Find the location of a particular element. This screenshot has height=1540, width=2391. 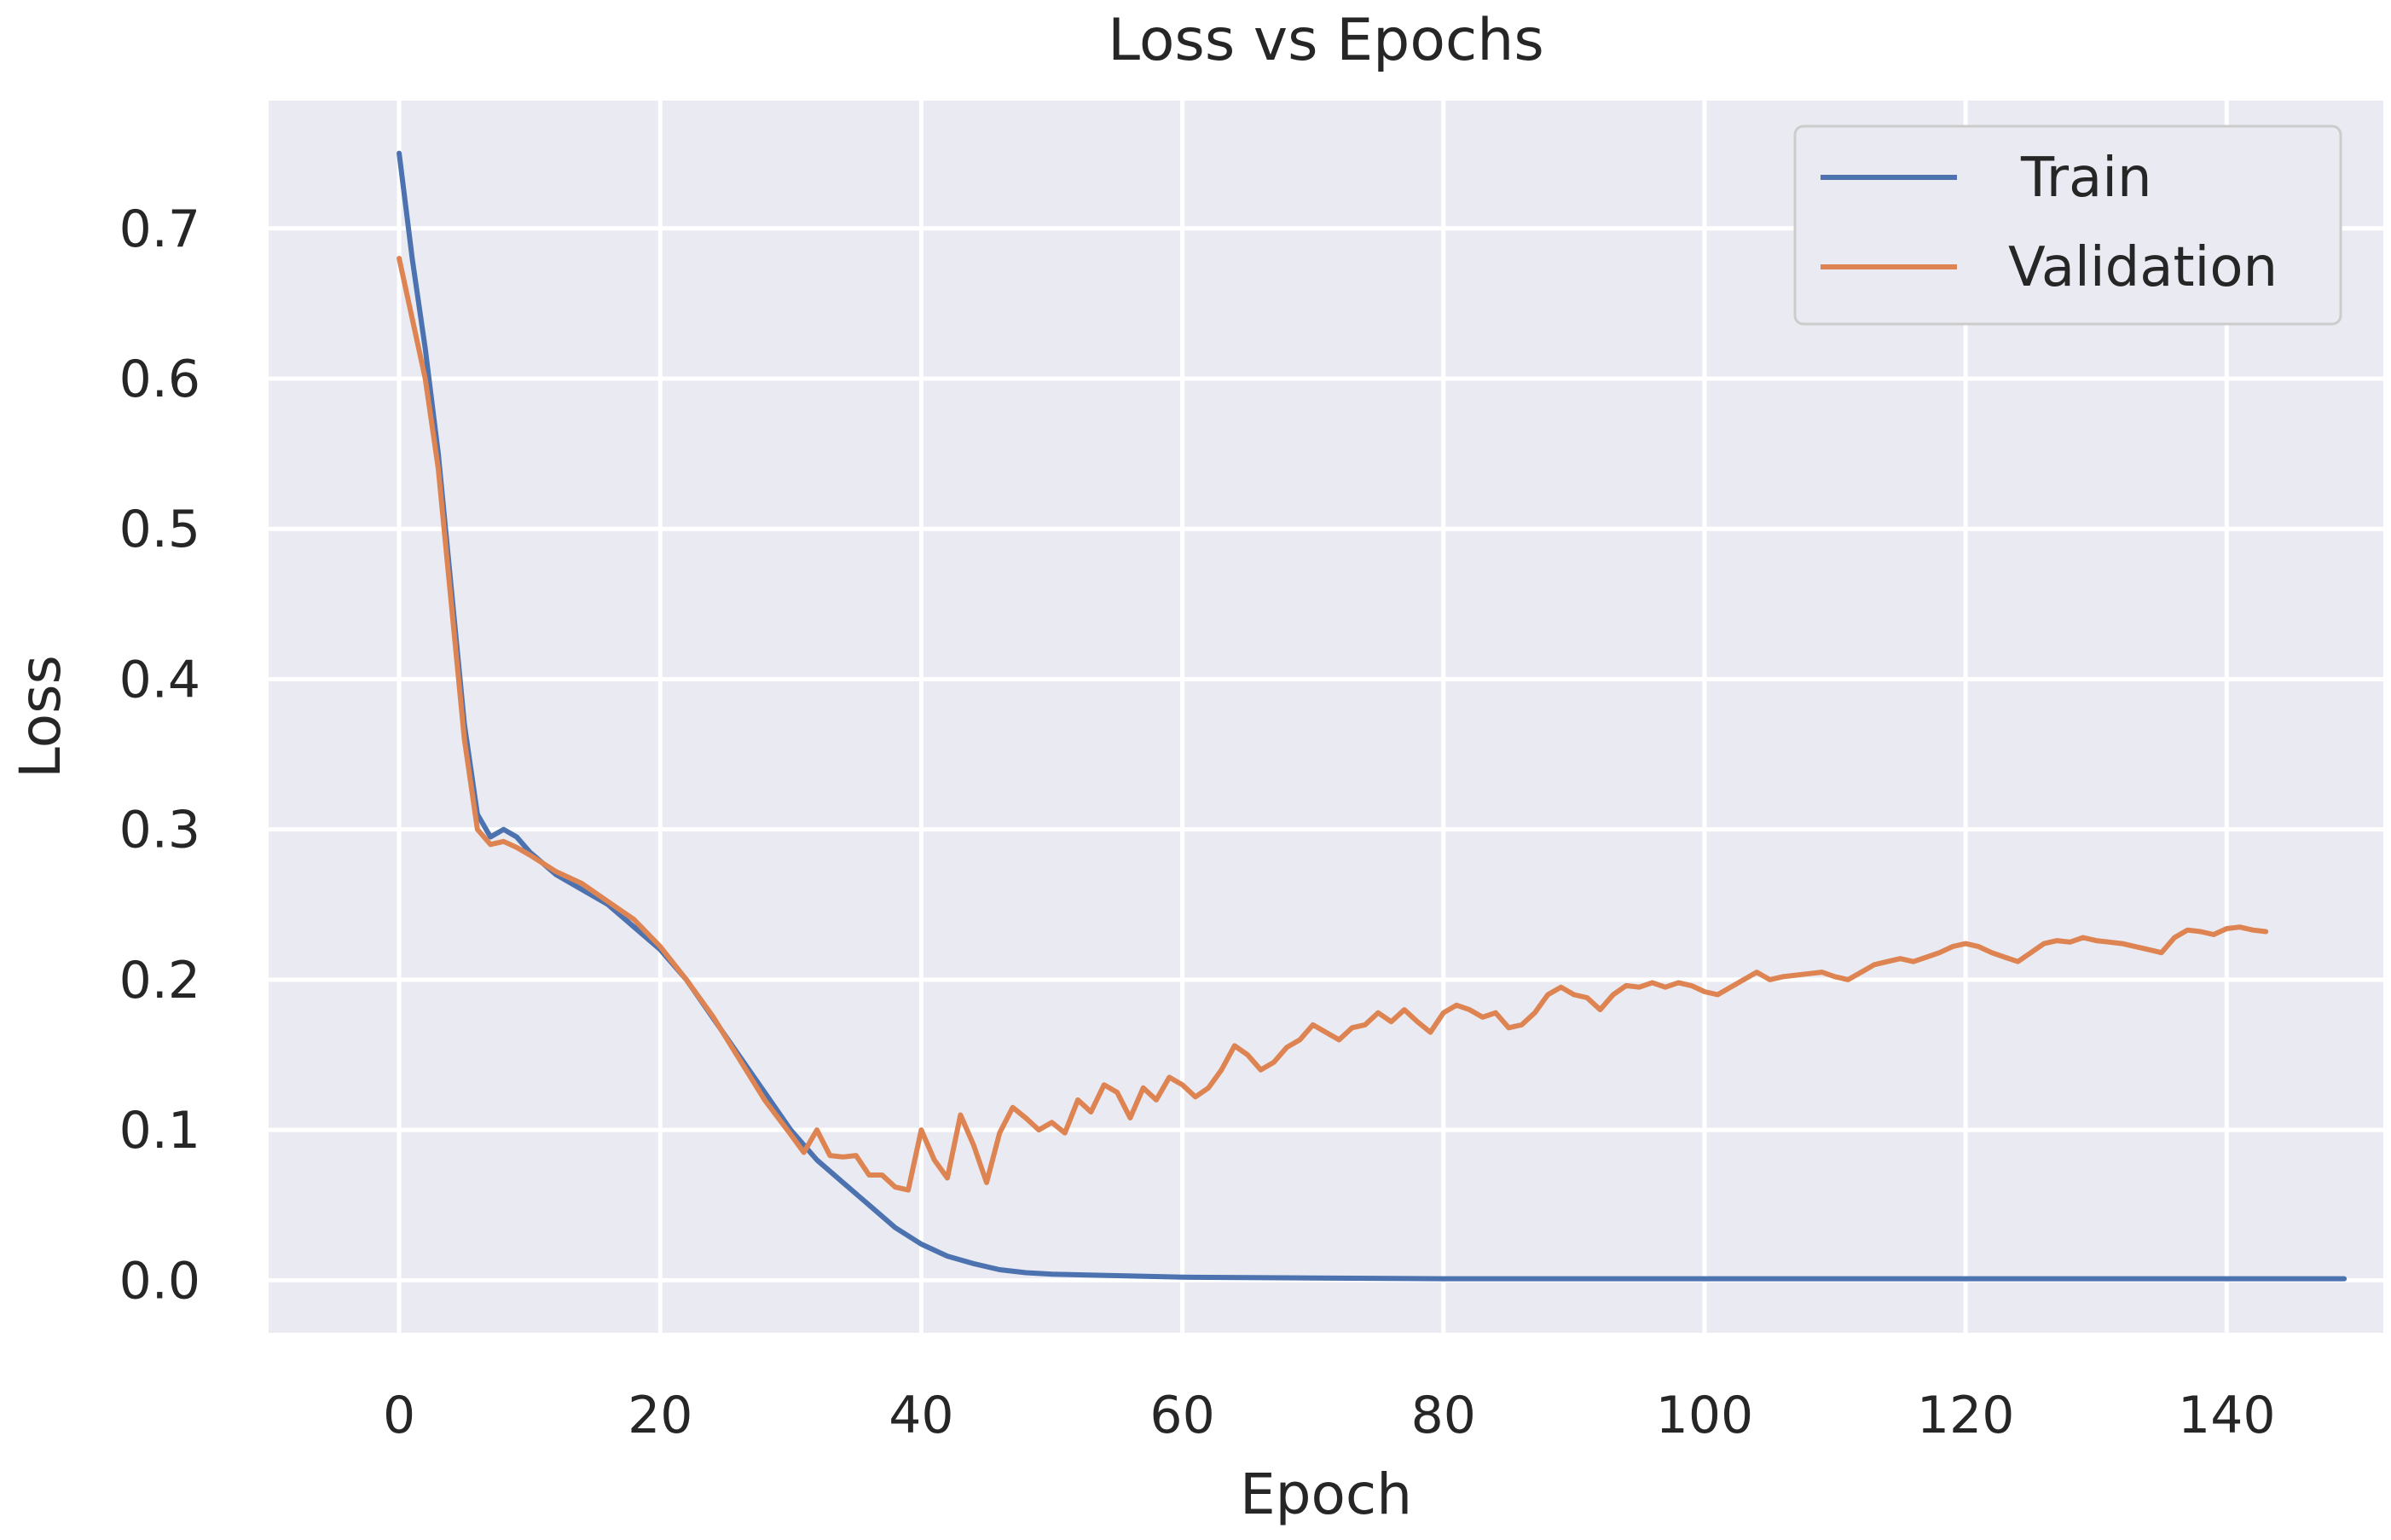

x-tick-label: 40 is located at coordinates (921, 1415).